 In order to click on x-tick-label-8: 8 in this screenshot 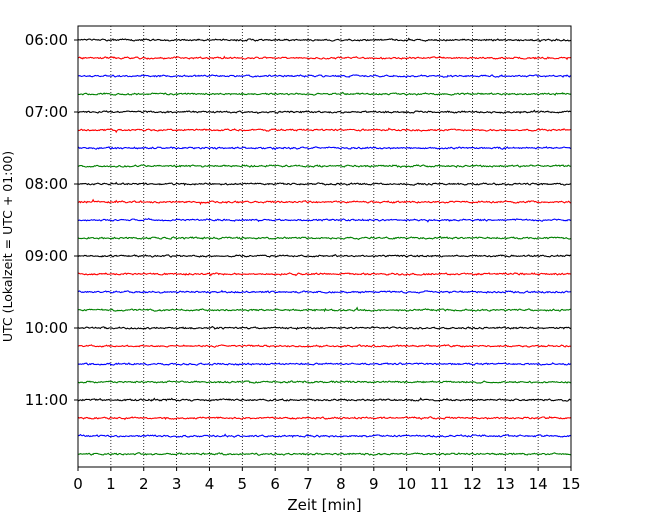, I will do `click(341, 484)`.